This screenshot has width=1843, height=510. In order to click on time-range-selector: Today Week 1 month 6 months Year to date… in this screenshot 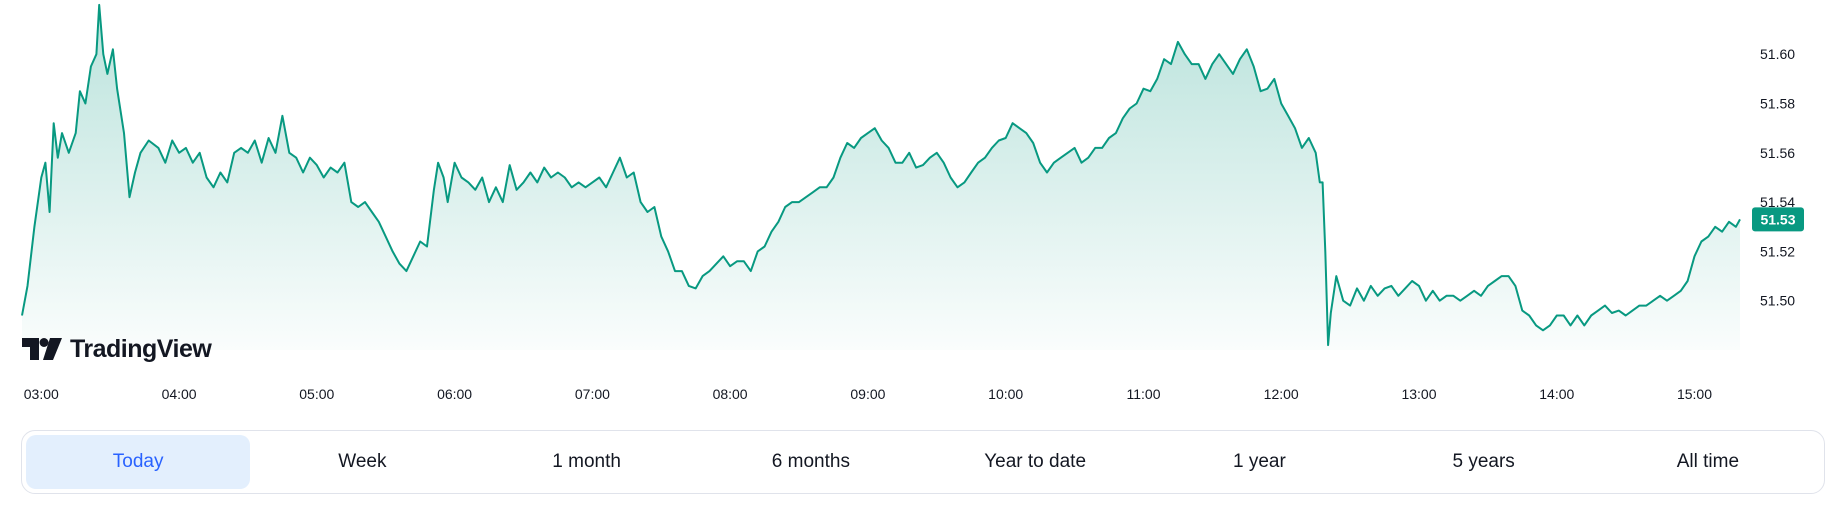, I will do `click(923, 462)`.